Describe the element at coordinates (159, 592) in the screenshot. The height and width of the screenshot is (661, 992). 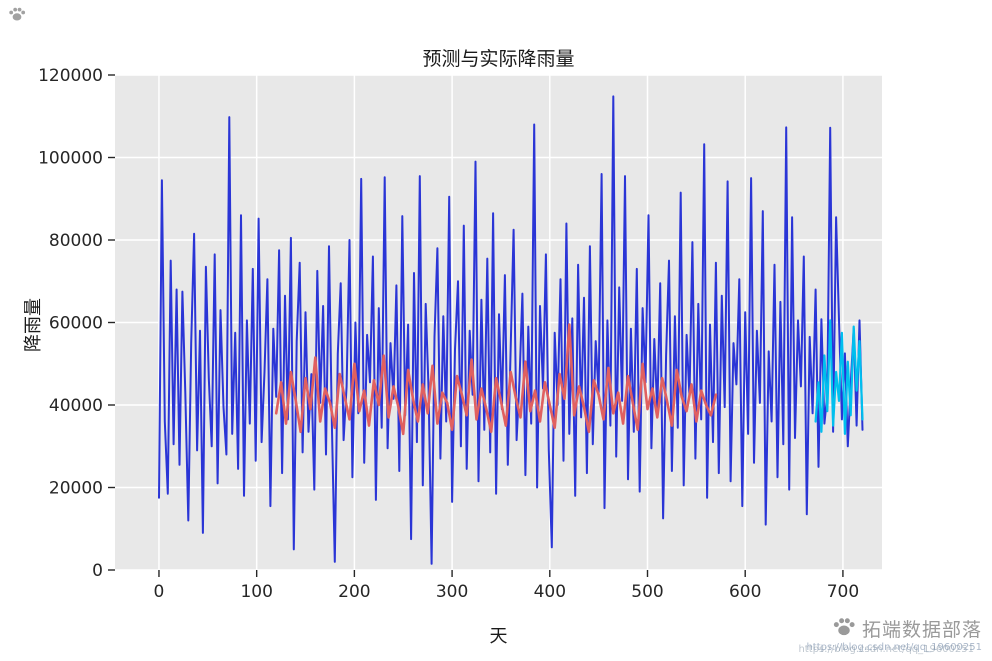
I see `x-tick-label: 0` at that location.